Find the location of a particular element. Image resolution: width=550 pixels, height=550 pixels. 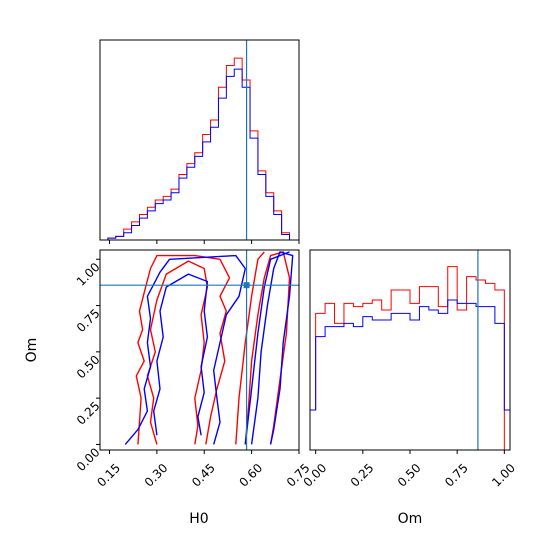

h0-histogram-frame is located at coordinates (199, 140).